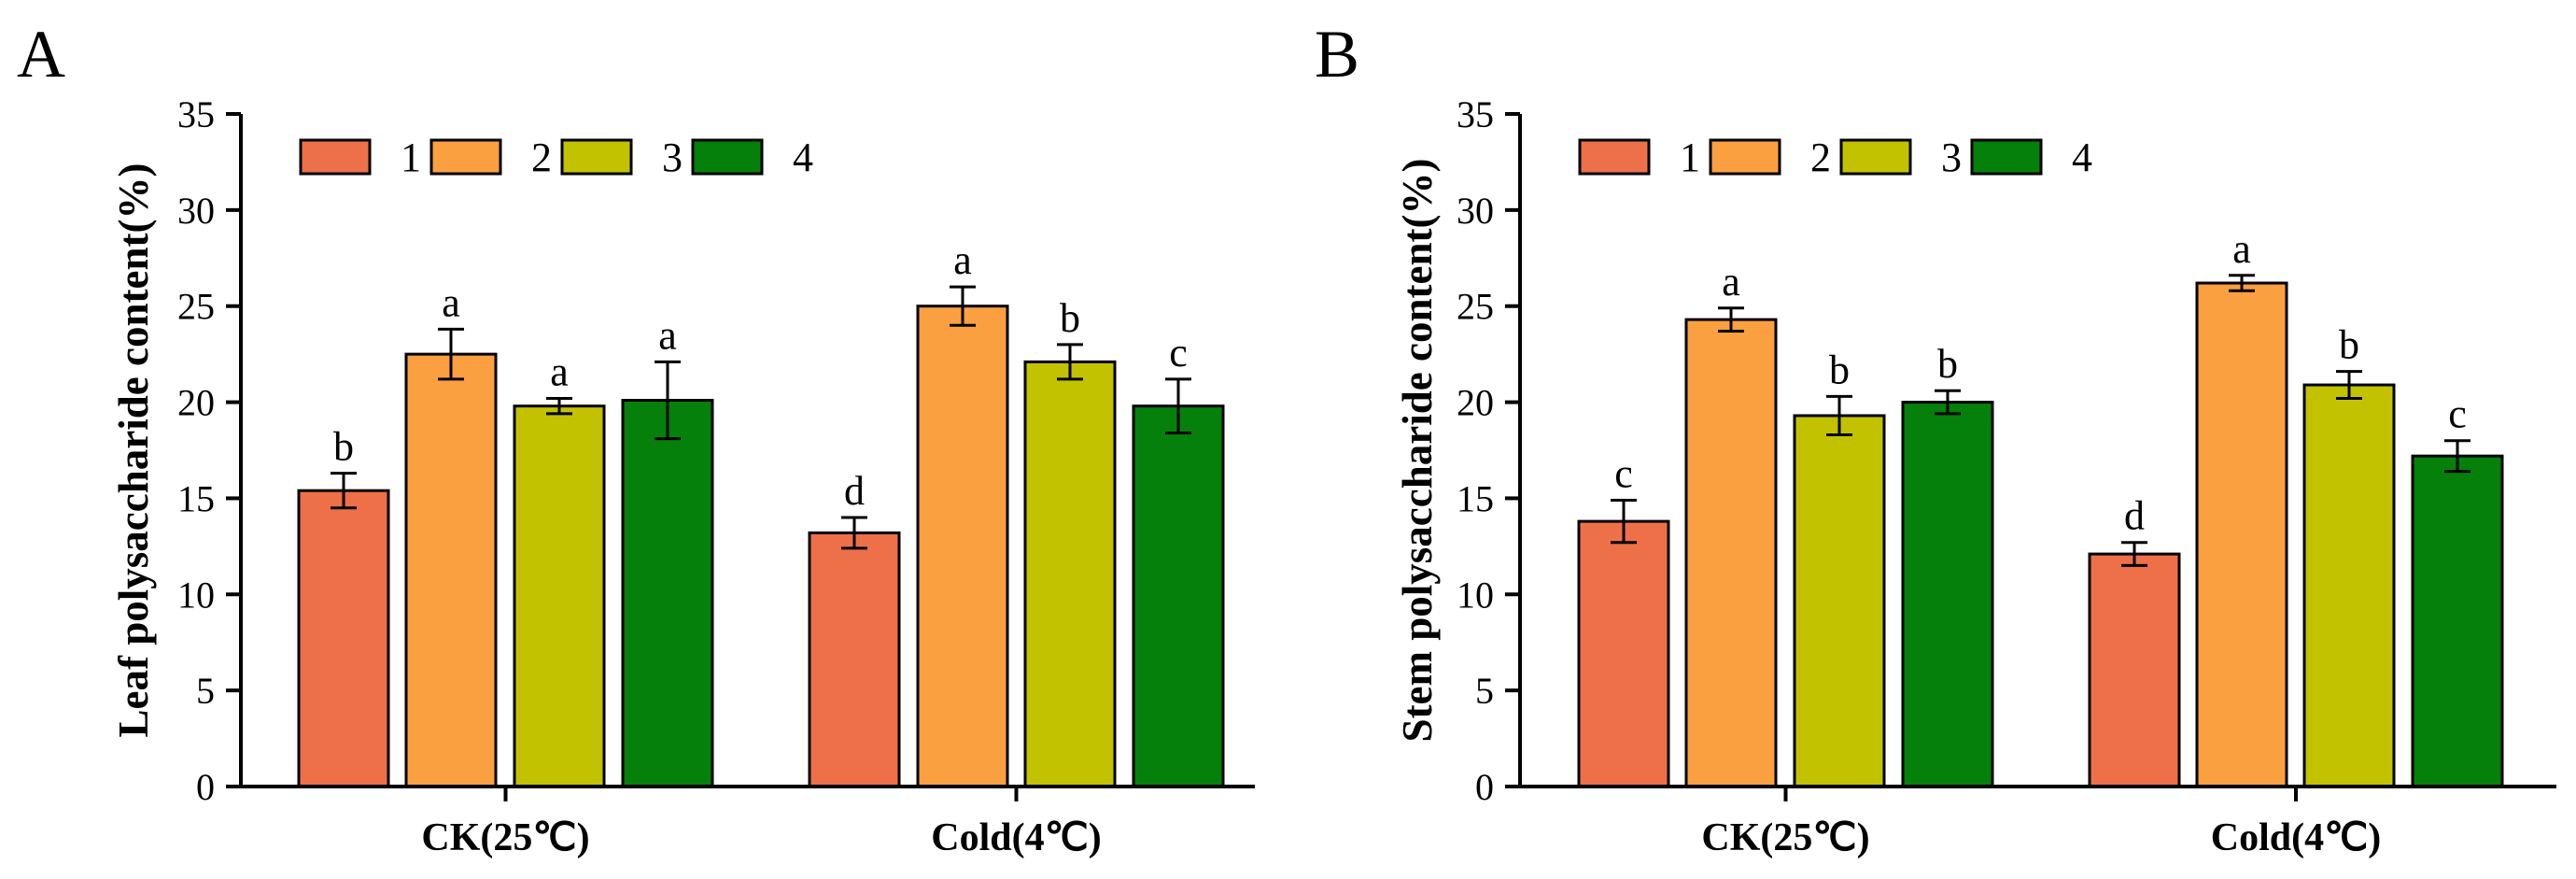 The image size is (2576, 879). Describe the element at coordinates (41, 54) in the screenshot. I see `panel-letter: A` at that location.